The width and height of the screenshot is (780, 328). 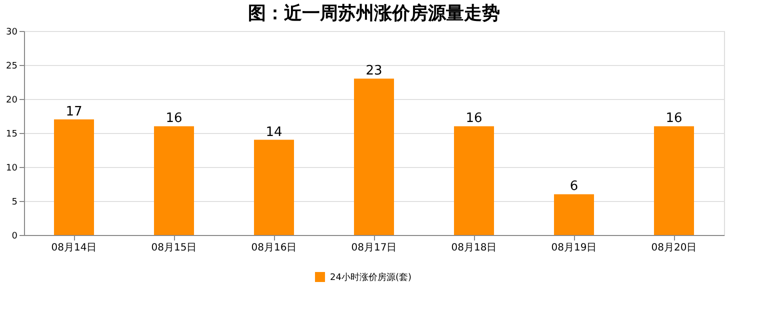 I want to click on data-label: 17, so click(x=74, y=112).